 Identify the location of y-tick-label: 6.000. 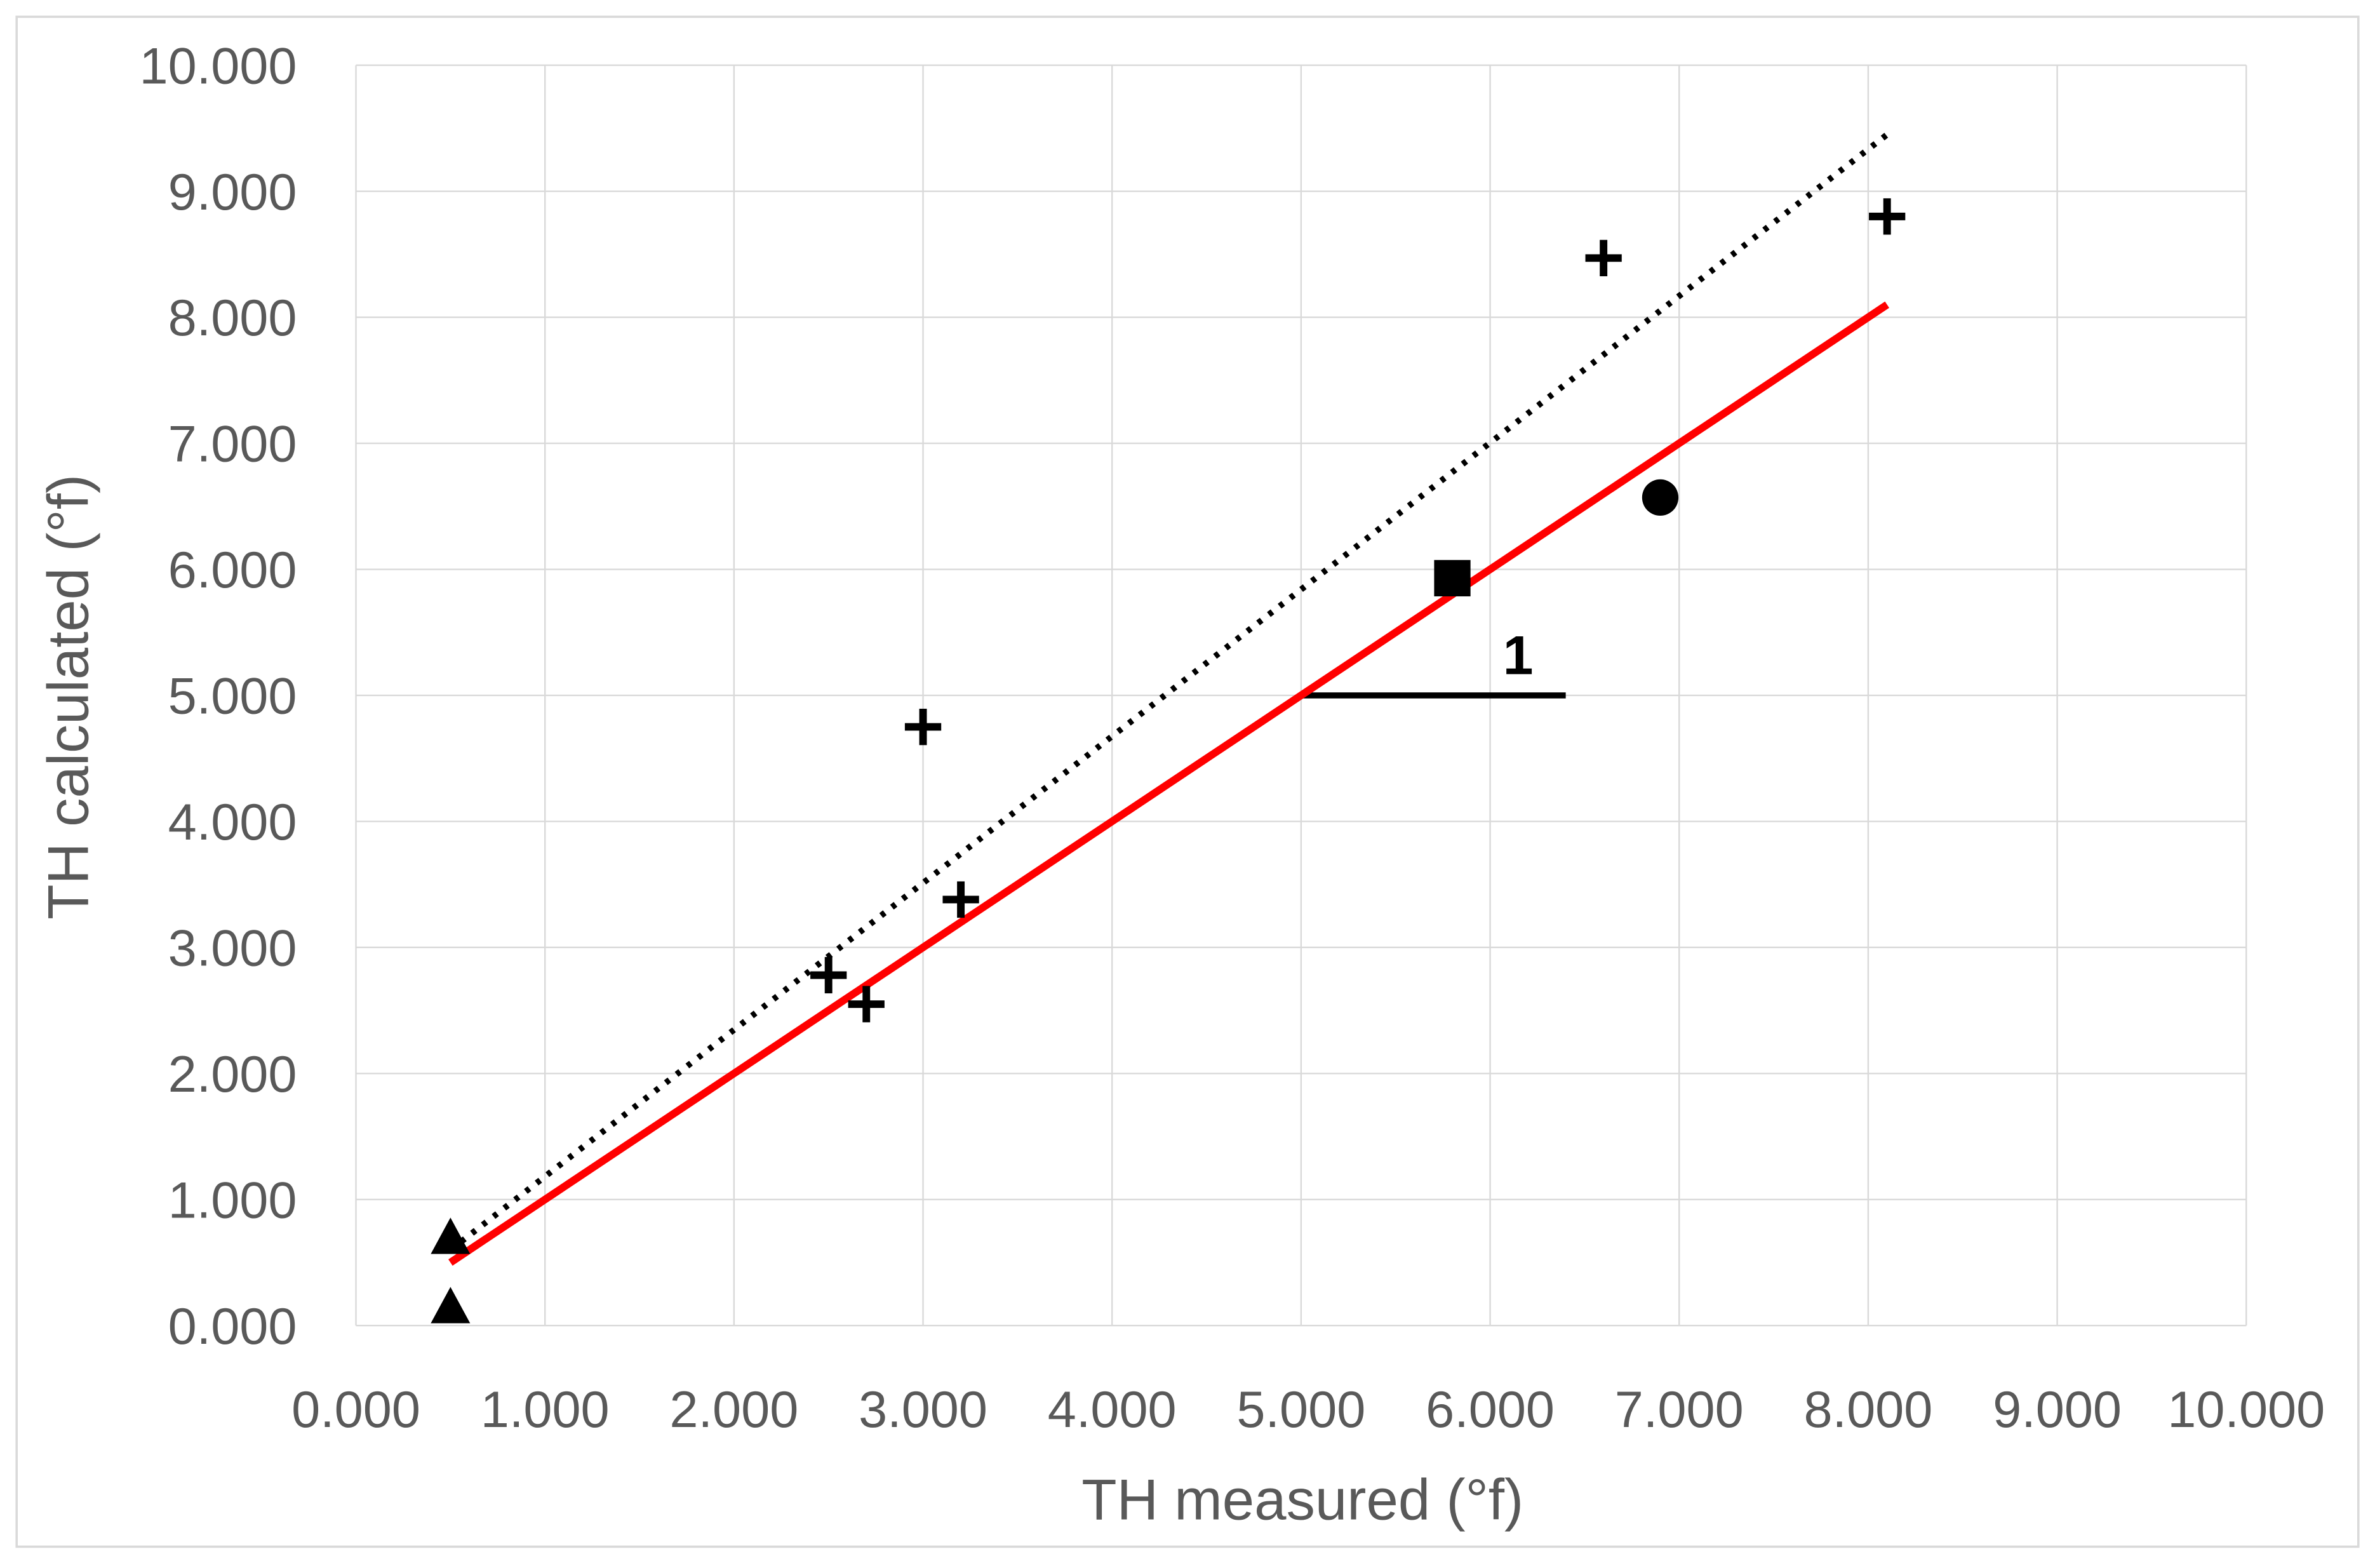
(233, 570).